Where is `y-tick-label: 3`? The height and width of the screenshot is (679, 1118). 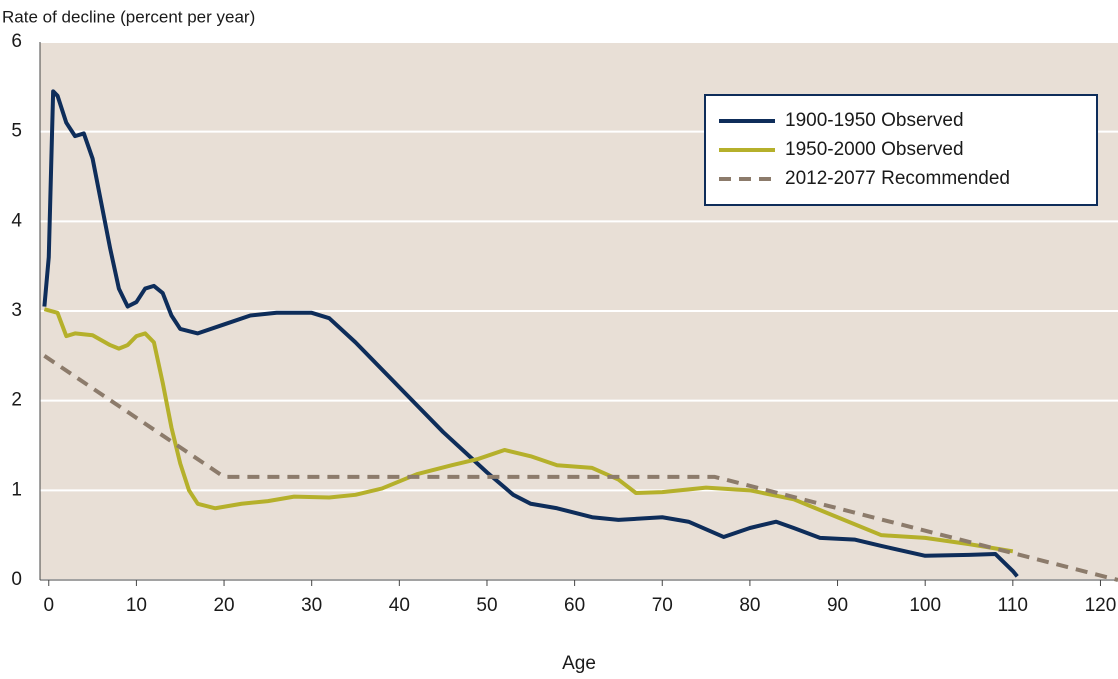 y-tick-label: 3 is located at coordinates (16, 310).